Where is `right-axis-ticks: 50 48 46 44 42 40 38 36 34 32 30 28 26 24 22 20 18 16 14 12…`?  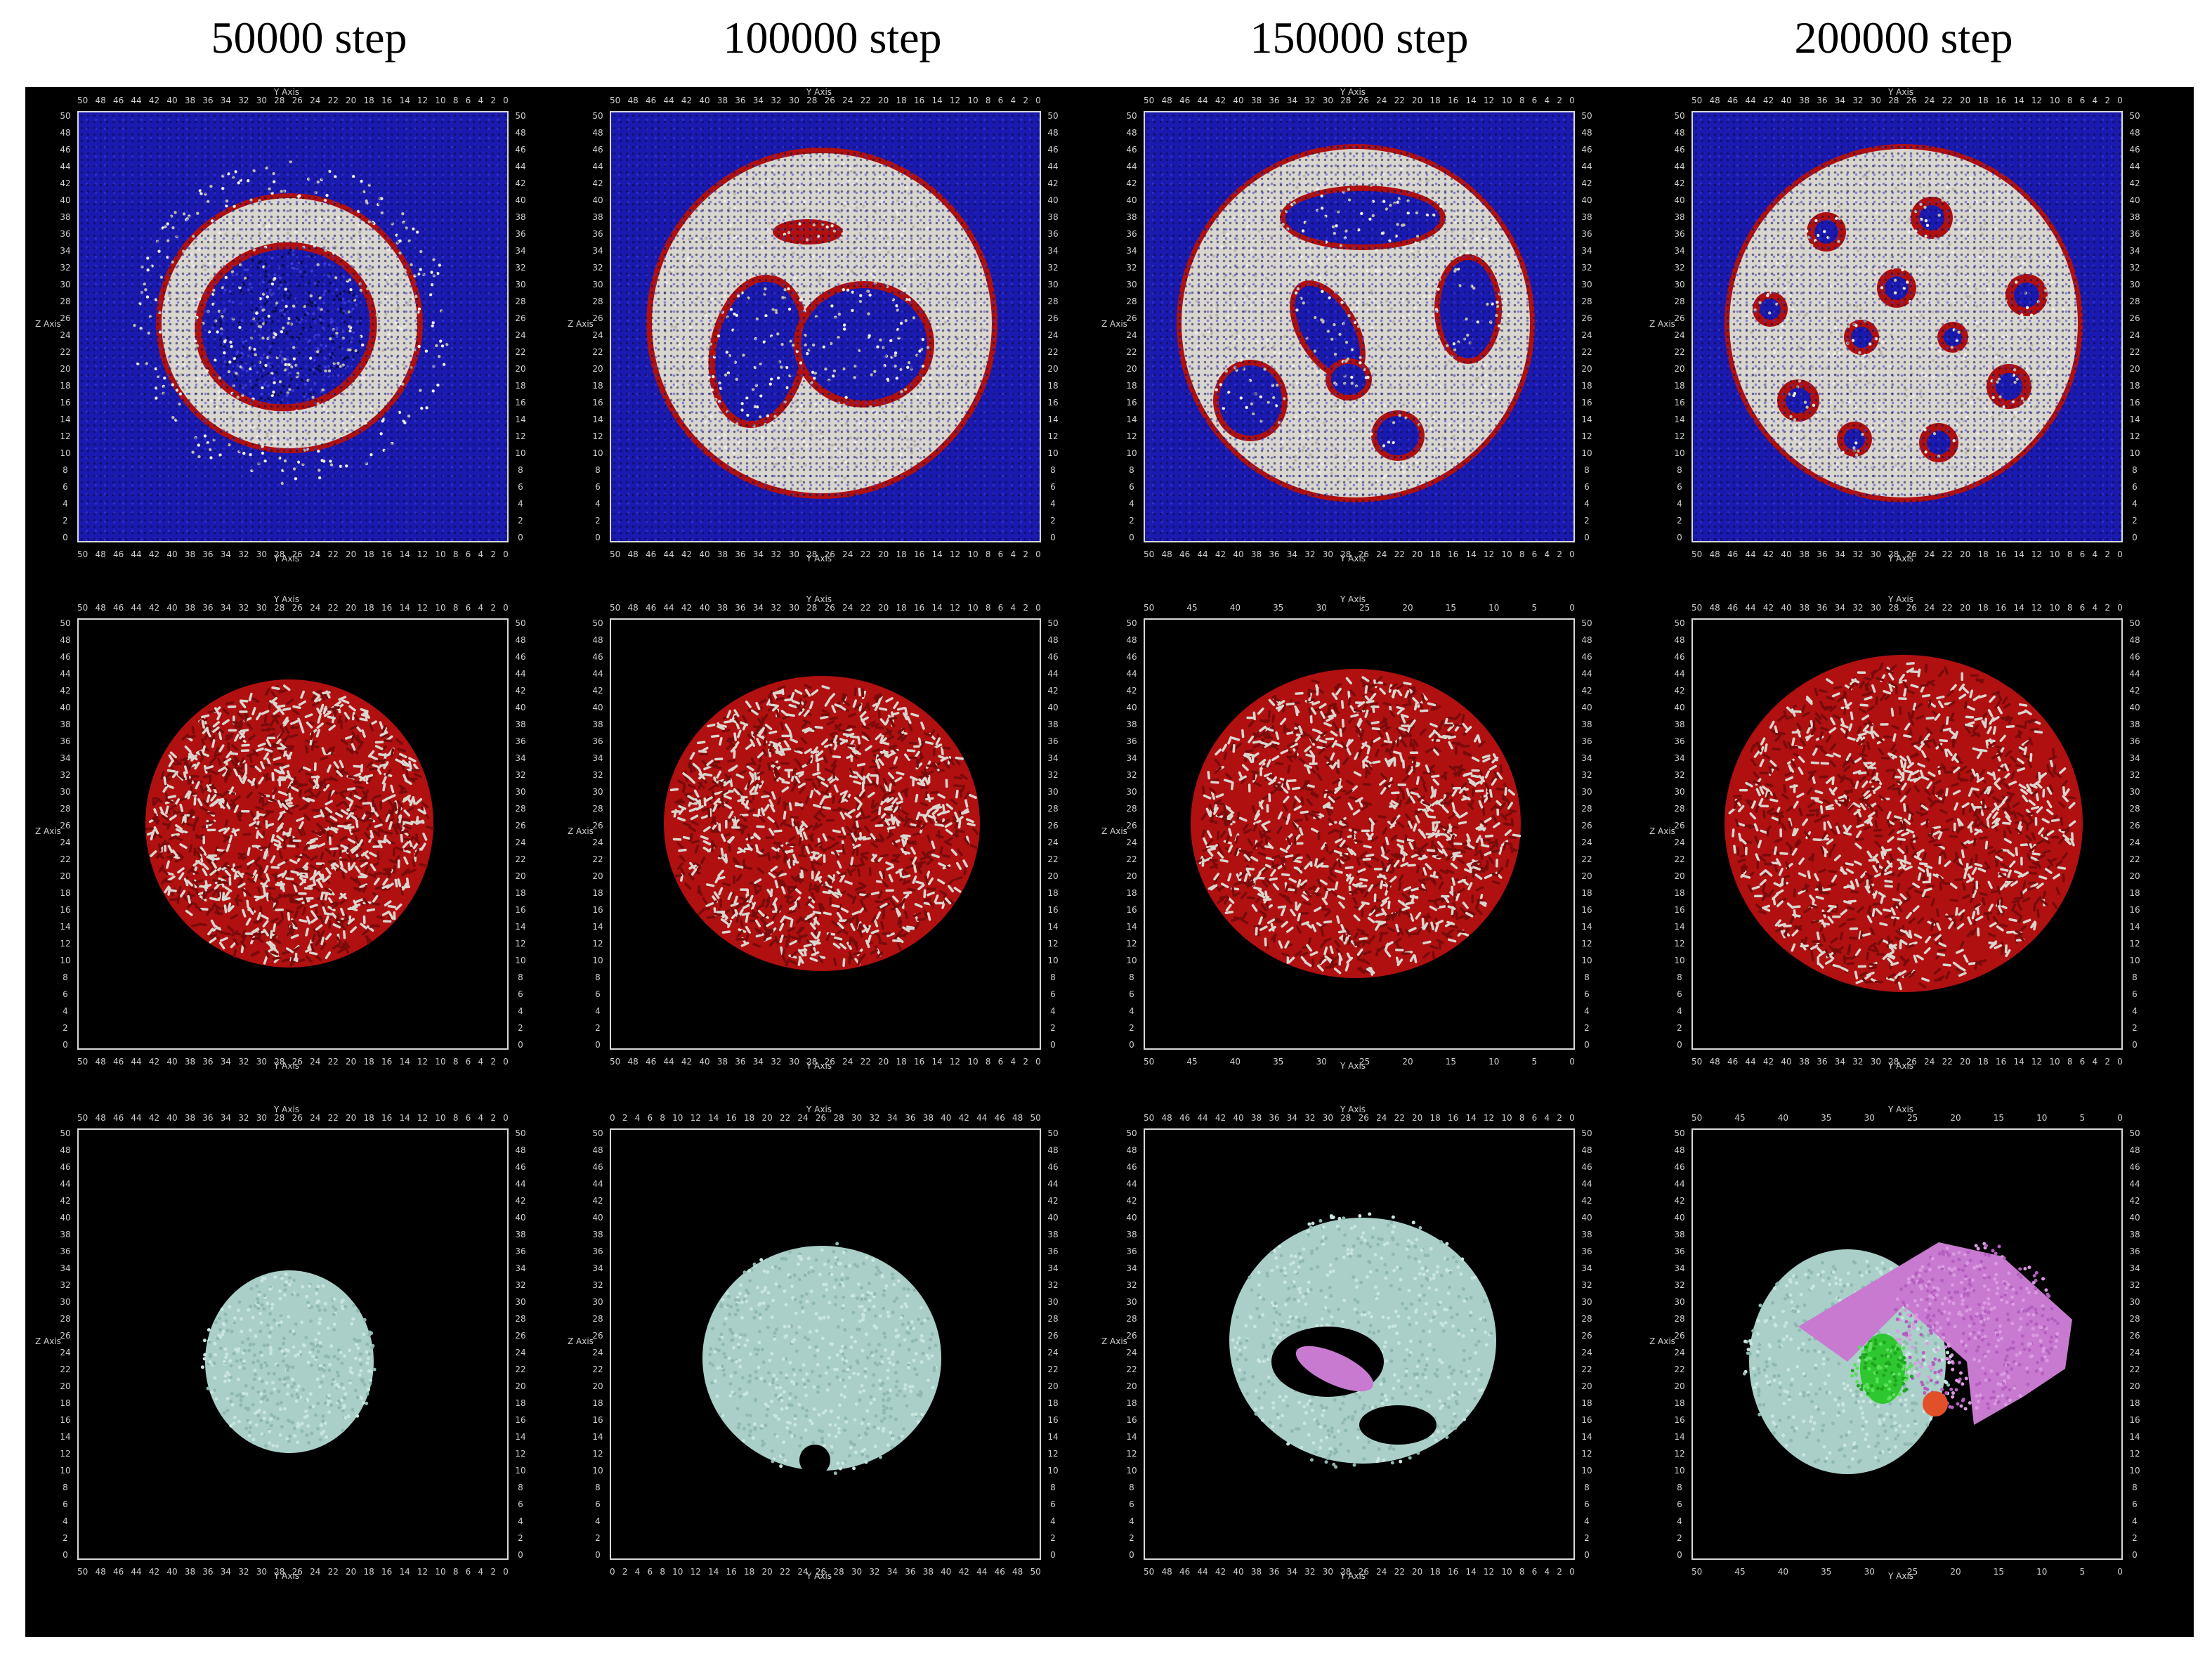
right-axis-ticks: 50 48 46 44 42 40 38 36 34 32 30 28 26 24 22 20 18 16 14 12… is located at coordinates (2134, 834).